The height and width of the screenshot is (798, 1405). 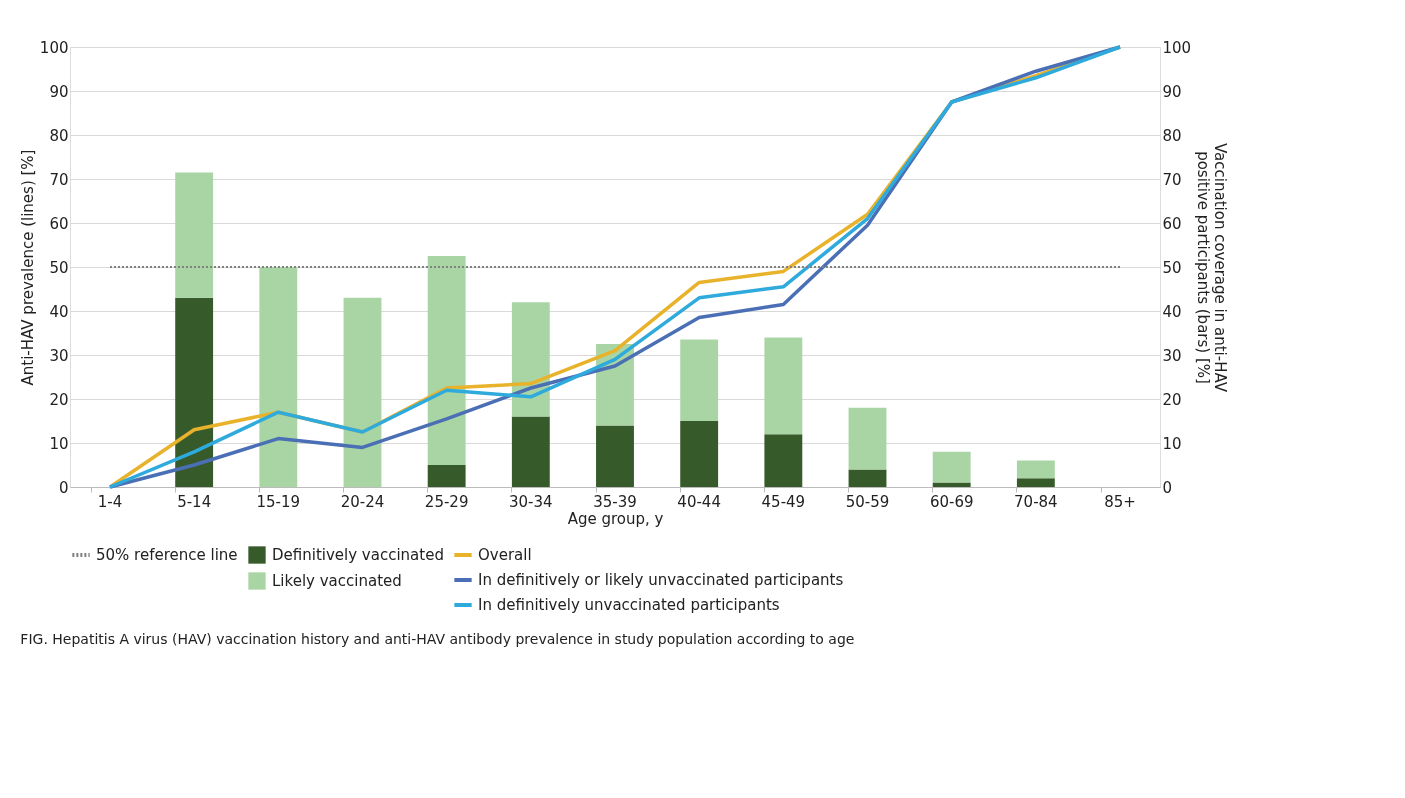 What do you see at coordinates (1172, 355) in the screenshot?
I see `y2-tick-label: 30` at bounding box center [1172, 355].